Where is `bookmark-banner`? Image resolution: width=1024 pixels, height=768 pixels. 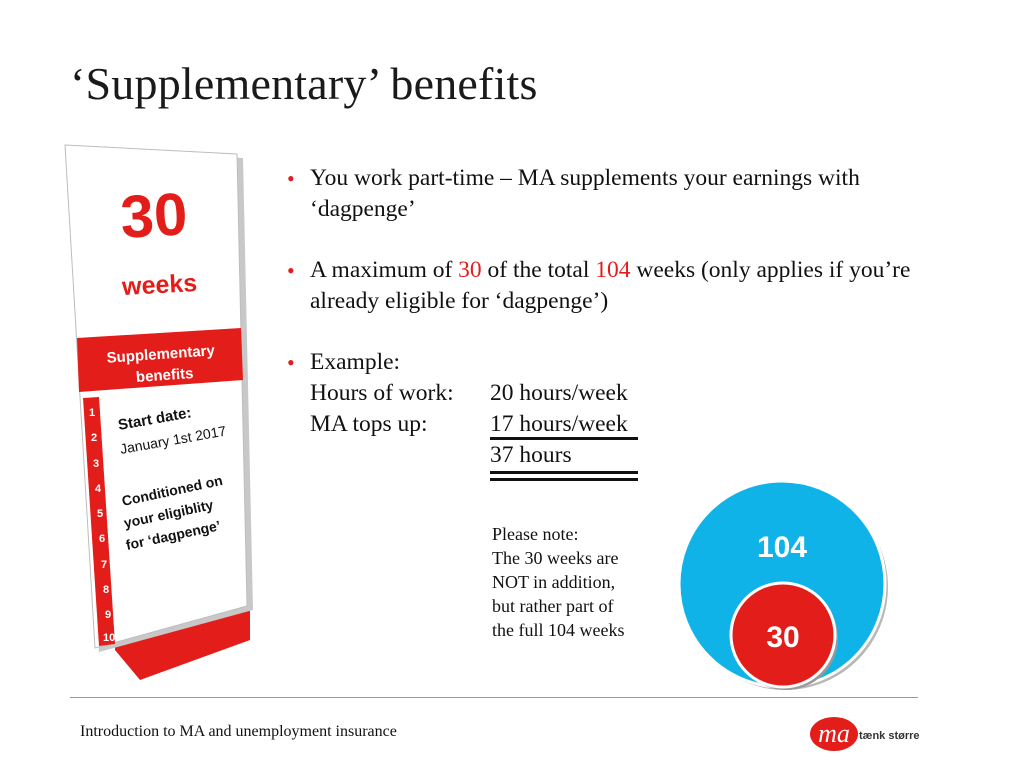
bookmark-banner is located at coordinates (160, 360).